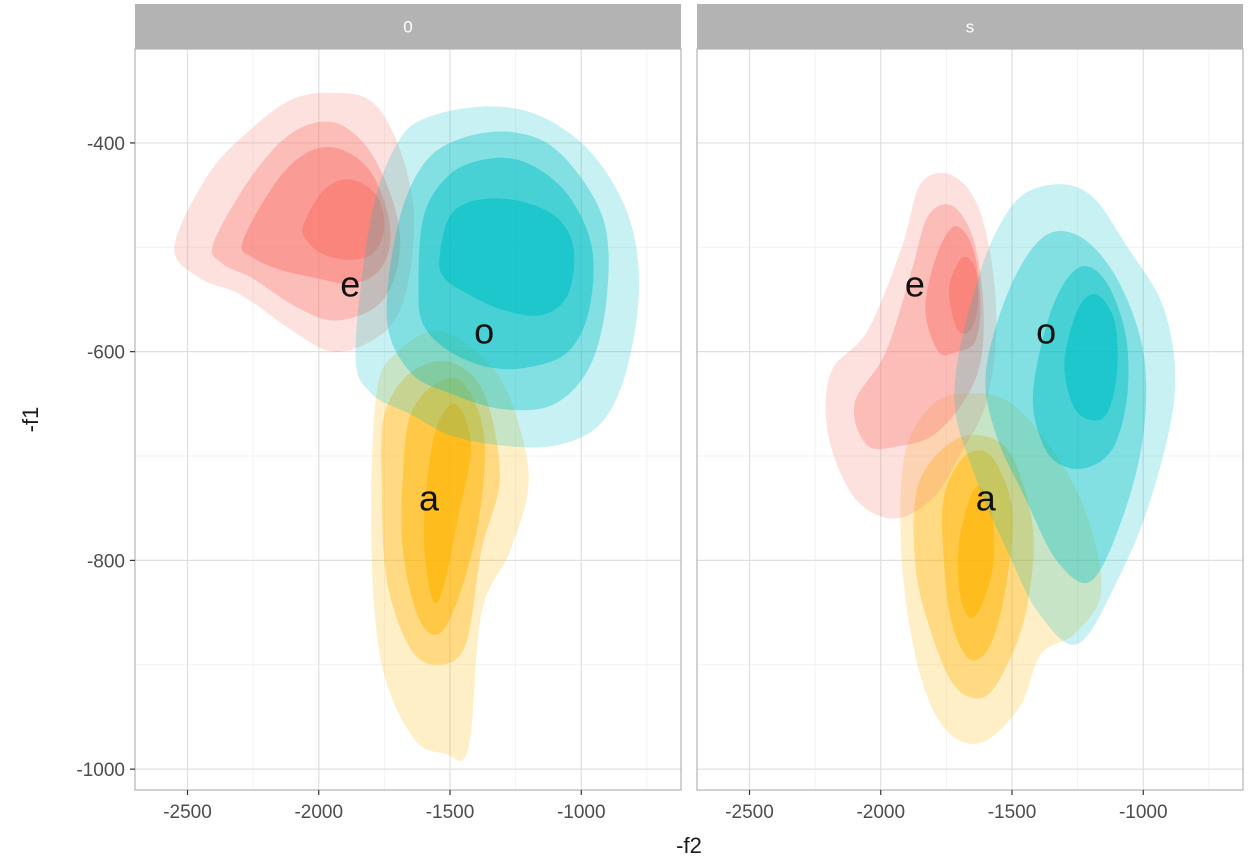 The width and height of the screenshot is (1248, 862). I want to click on y-axis-title: -f1, so click(30, 420).